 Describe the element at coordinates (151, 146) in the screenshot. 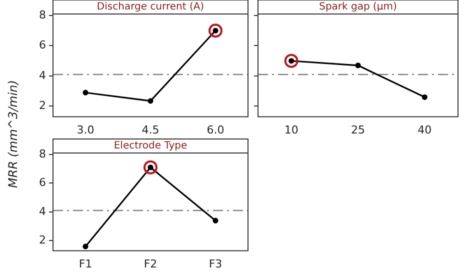

I see `chart-title: Electrode Type` at that location.